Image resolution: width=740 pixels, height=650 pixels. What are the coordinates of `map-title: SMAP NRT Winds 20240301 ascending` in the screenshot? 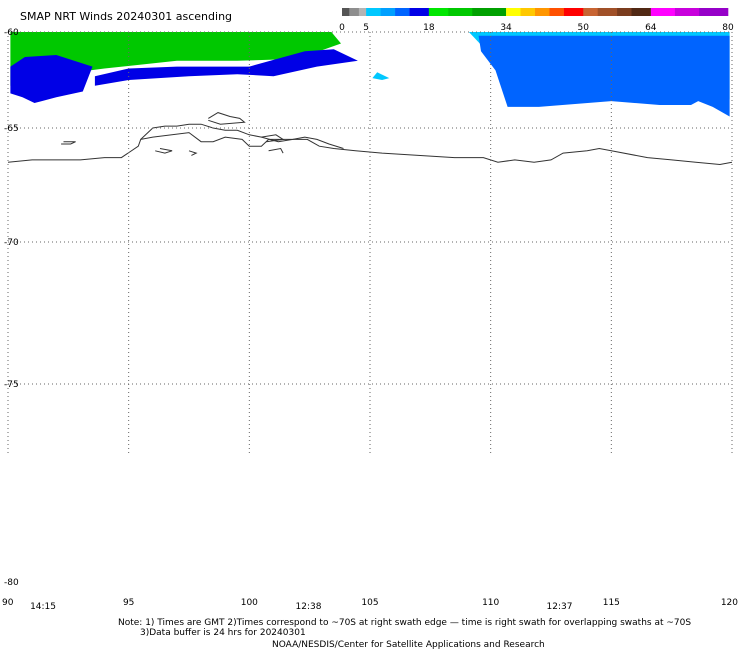 It's located at (126, 16).